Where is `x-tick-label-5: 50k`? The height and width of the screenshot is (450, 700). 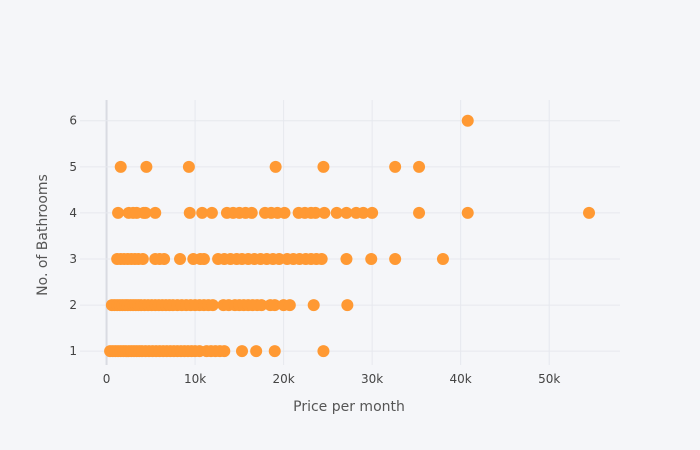 x-tick-label-5: 50k is located at coordinates (549, 379).